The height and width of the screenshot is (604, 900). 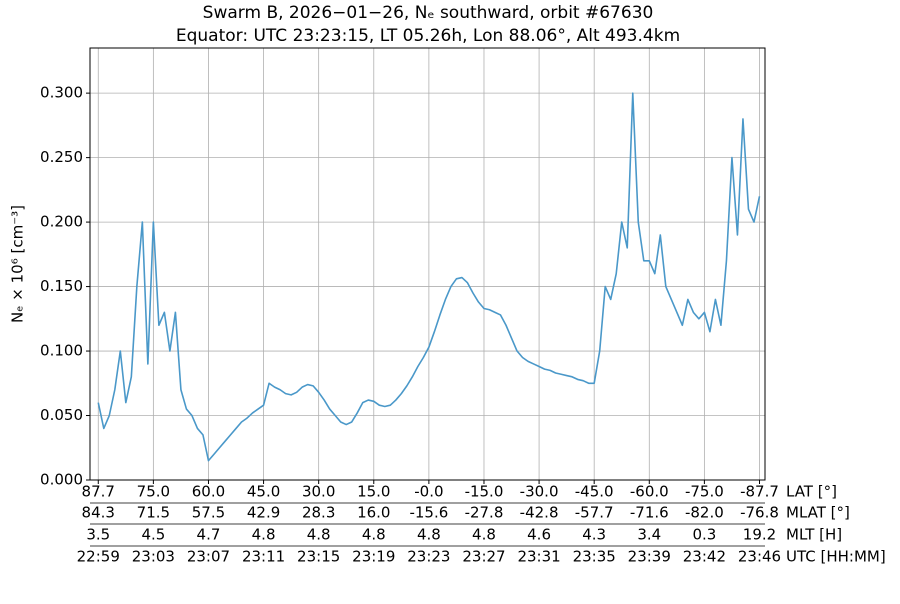 What do you see at coordinates (594, 557) in the screenshot?
I see `x-tick-label: 23:35` at bounding box center [594, 557].